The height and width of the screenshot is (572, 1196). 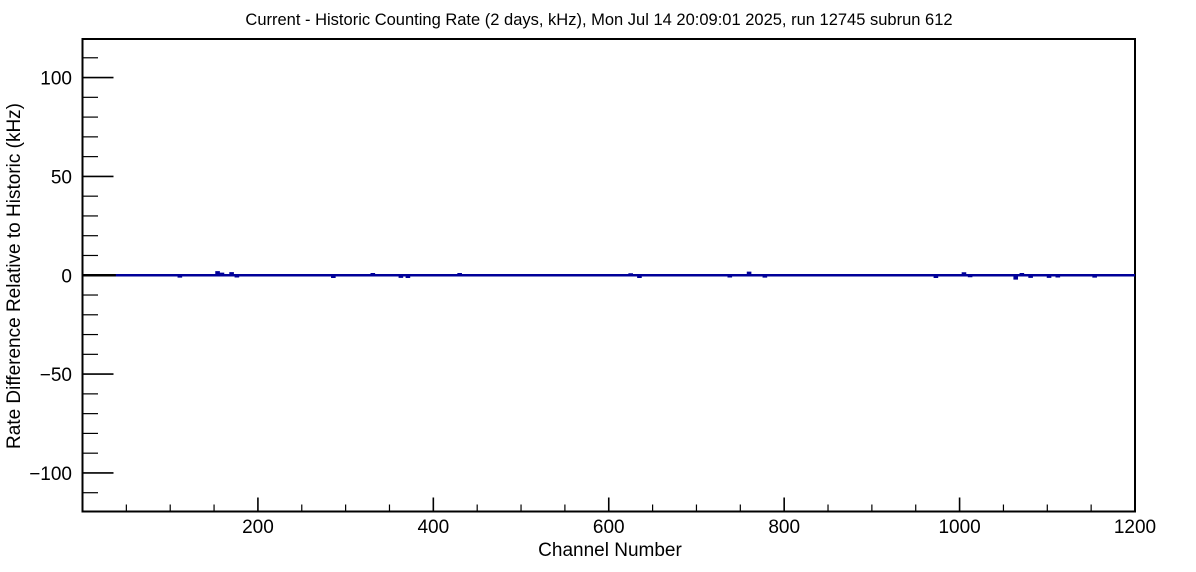 What do you see at coordinates (784, 527) in the screenshot?
I see `x-tick-label: 800` at bounding box center [784, 527].